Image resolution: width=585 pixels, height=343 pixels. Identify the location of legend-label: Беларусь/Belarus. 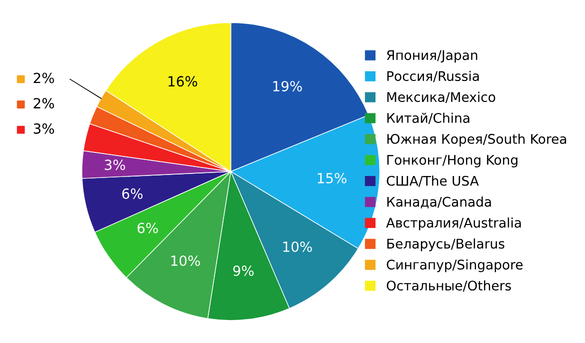
(445, 245).